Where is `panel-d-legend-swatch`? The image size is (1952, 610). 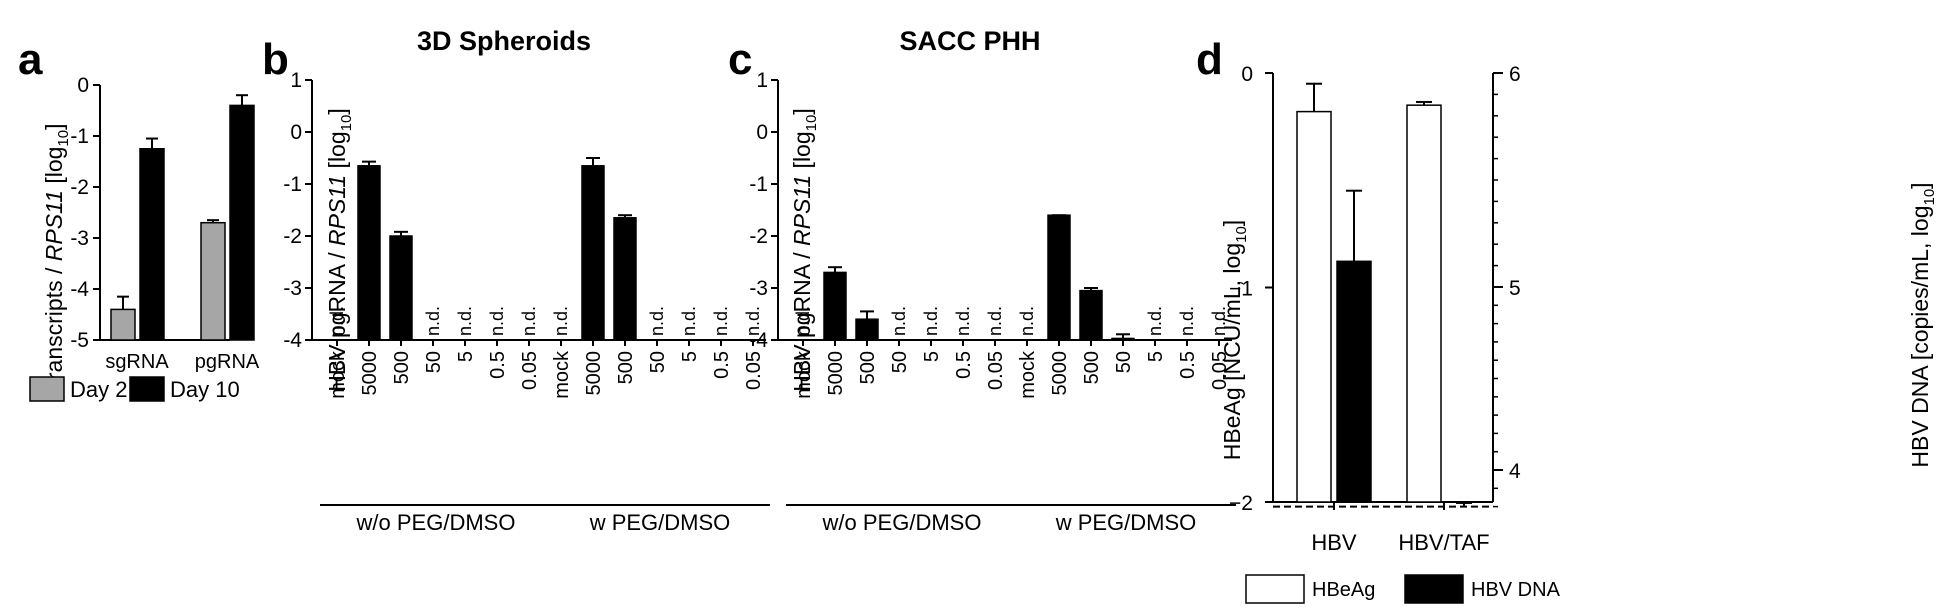
panel-d-legend-swatch is located at coordinates (1434, 589).